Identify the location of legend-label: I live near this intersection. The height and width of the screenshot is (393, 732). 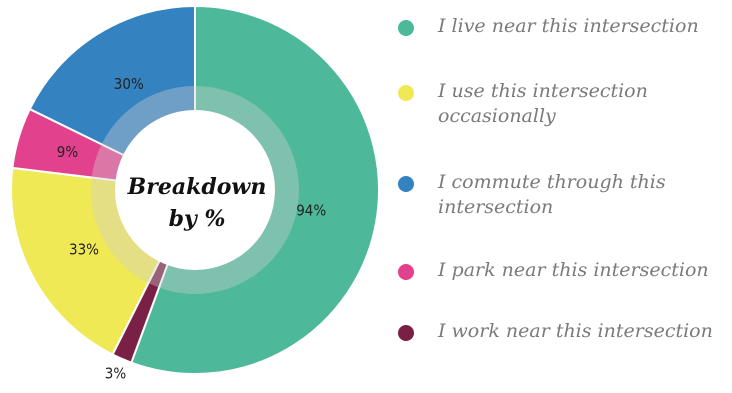
(568, 26).